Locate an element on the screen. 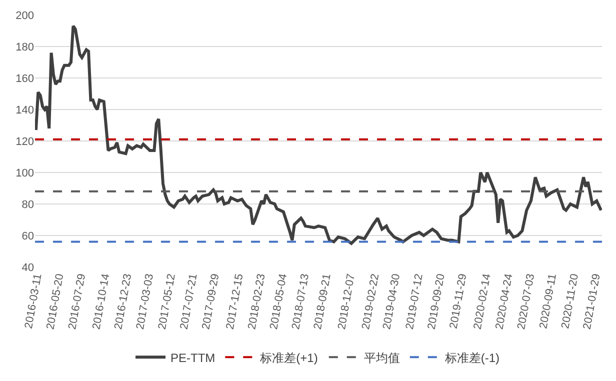 The image size is (616, 381). x-tick-label: 2018-05-04 is located at coordinates (279, 301).